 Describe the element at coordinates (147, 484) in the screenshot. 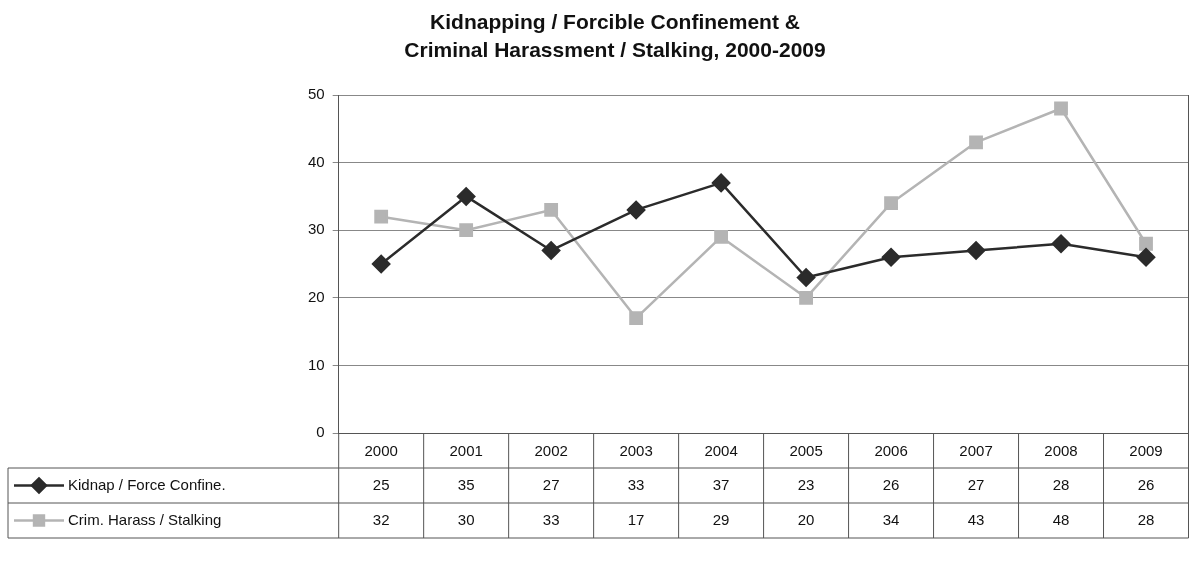

I see `legend-label: Kidnap / Force Confine.` at that location.